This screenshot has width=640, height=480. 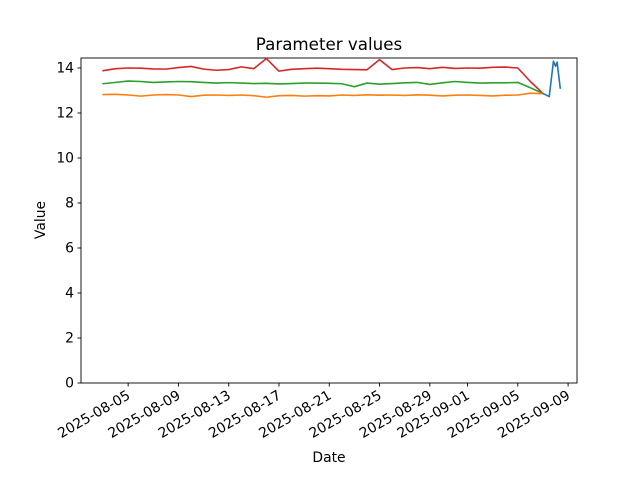 What do you see at coordinates (69, 384) in the screenshot?
I see `y-tick-label: 0` at bounding box center [69, 384].